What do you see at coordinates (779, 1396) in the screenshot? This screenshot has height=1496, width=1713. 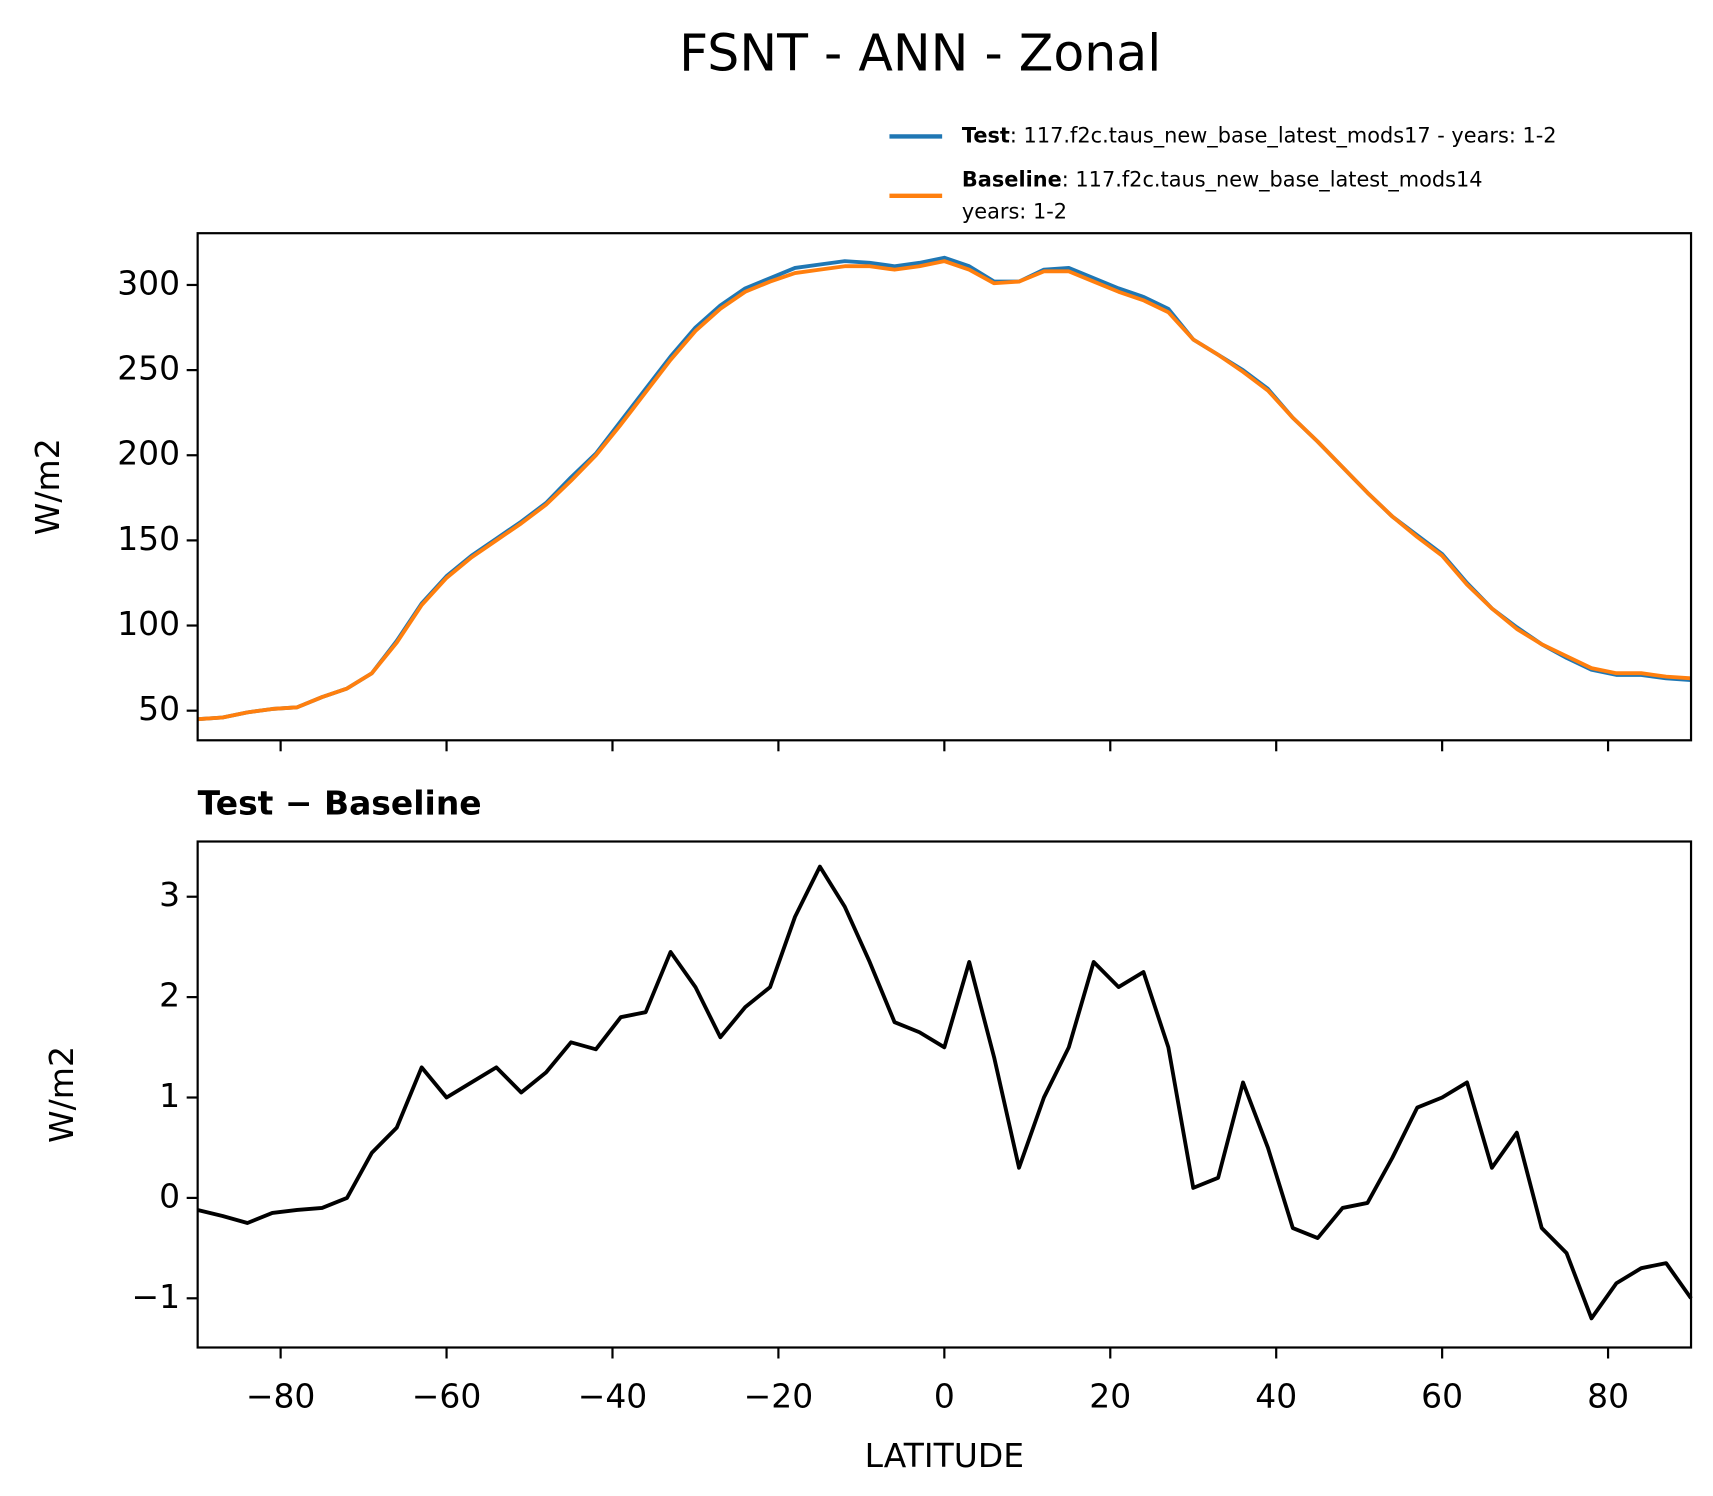 I see `x-tick-label: −20` at bounding box center [779, 1396].